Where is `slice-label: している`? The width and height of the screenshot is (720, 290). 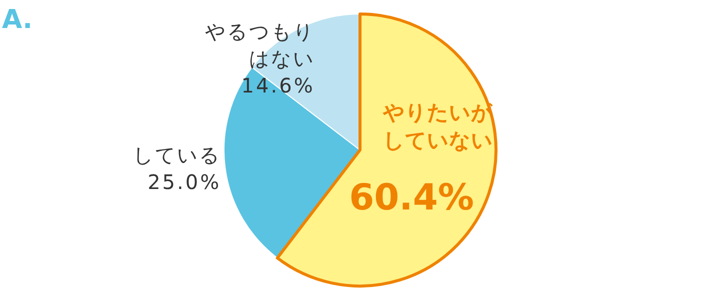
slice-label: している is located at coordinates (177, 154).